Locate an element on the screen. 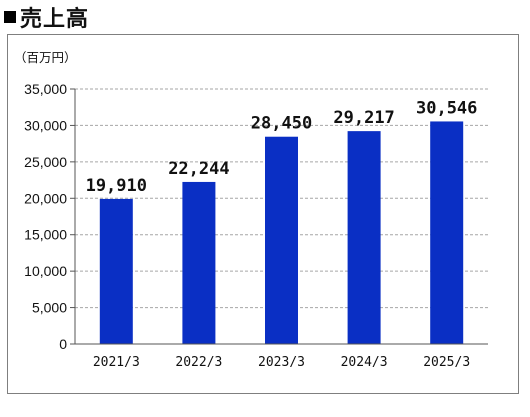 The image size is (530, 417). y-tick-label: 10,000 is located at coordinates (45, 271).